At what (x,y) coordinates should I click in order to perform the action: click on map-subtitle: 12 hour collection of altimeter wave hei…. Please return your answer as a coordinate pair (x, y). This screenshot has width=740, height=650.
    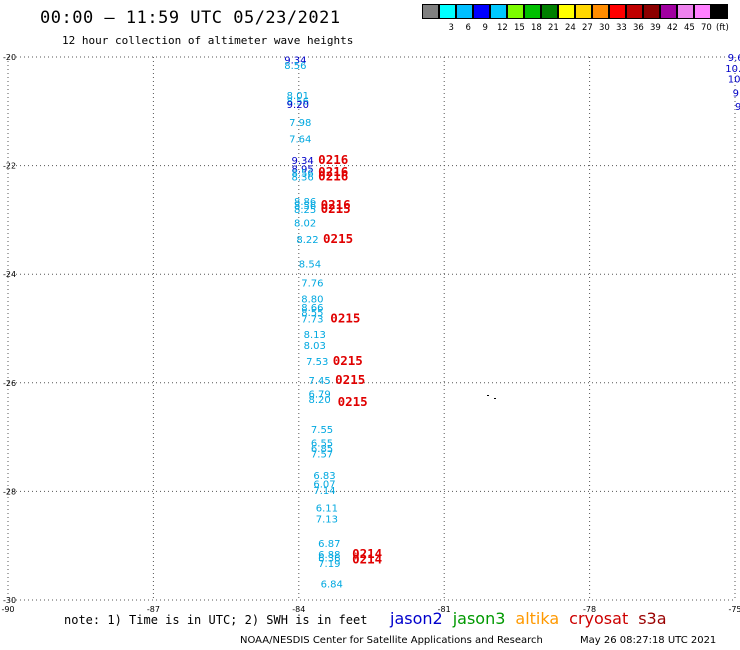
    Looking at the image, I should click on (208, 40).